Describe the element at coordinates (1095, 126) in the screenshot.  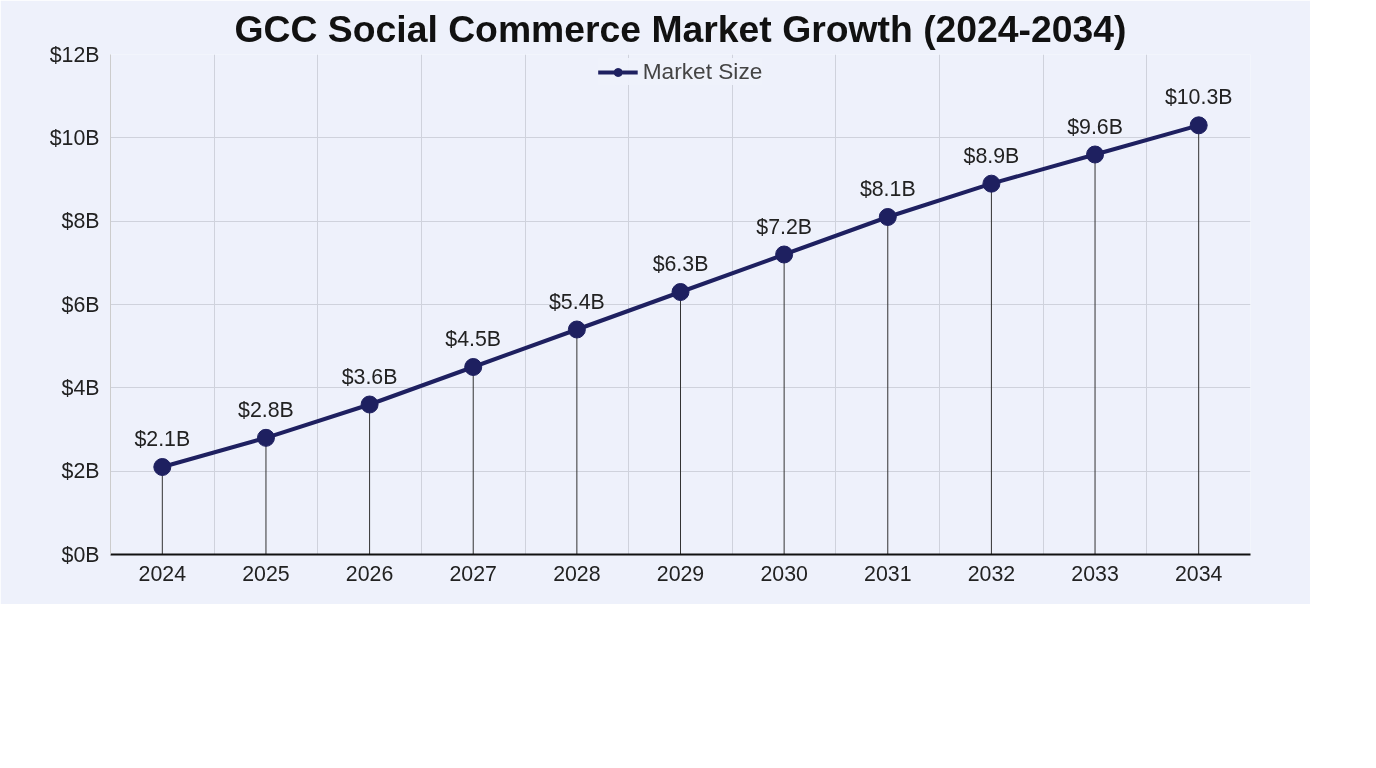
I see `data-label: $9.6B` at that location.